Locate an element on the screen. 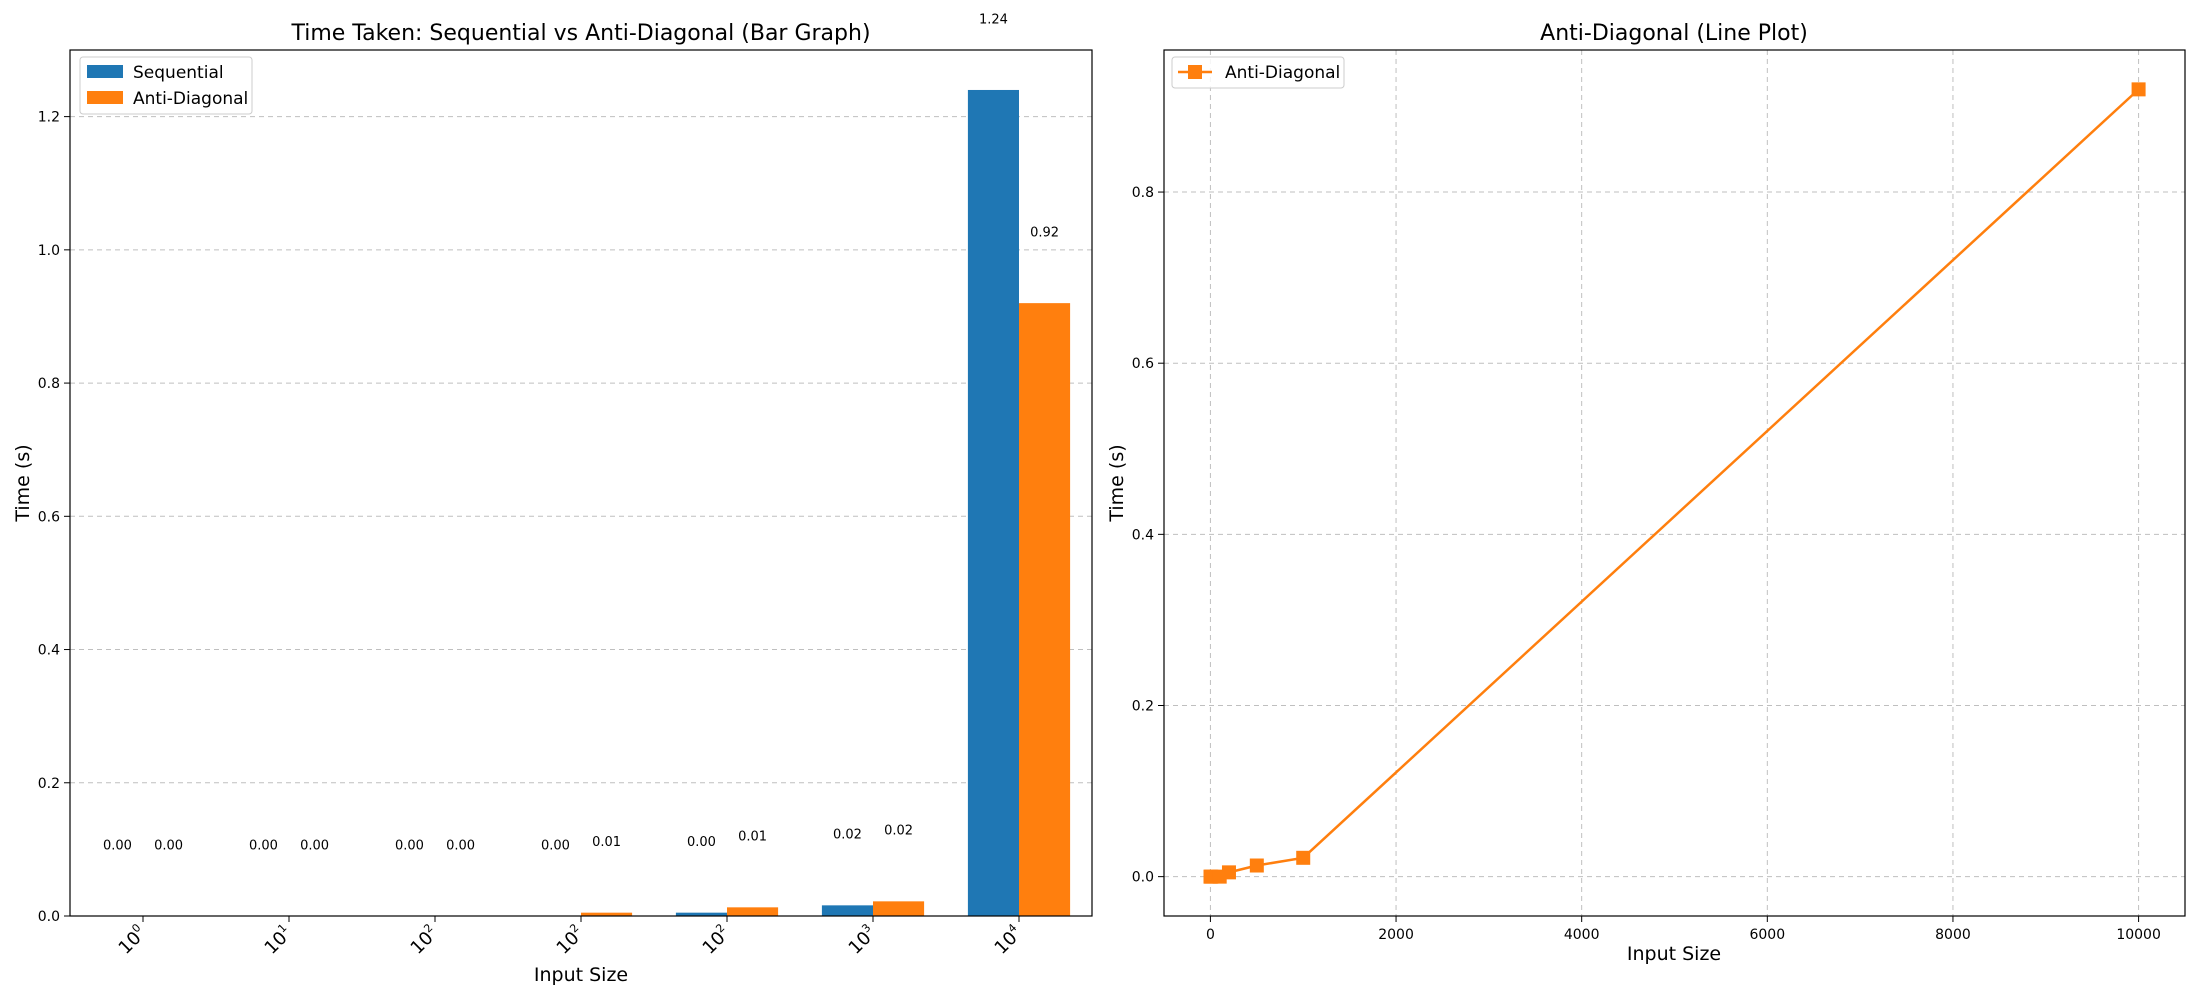  legend-label-anti-diagonal: Anti-Diagonal is located at coordinates (190, 99).